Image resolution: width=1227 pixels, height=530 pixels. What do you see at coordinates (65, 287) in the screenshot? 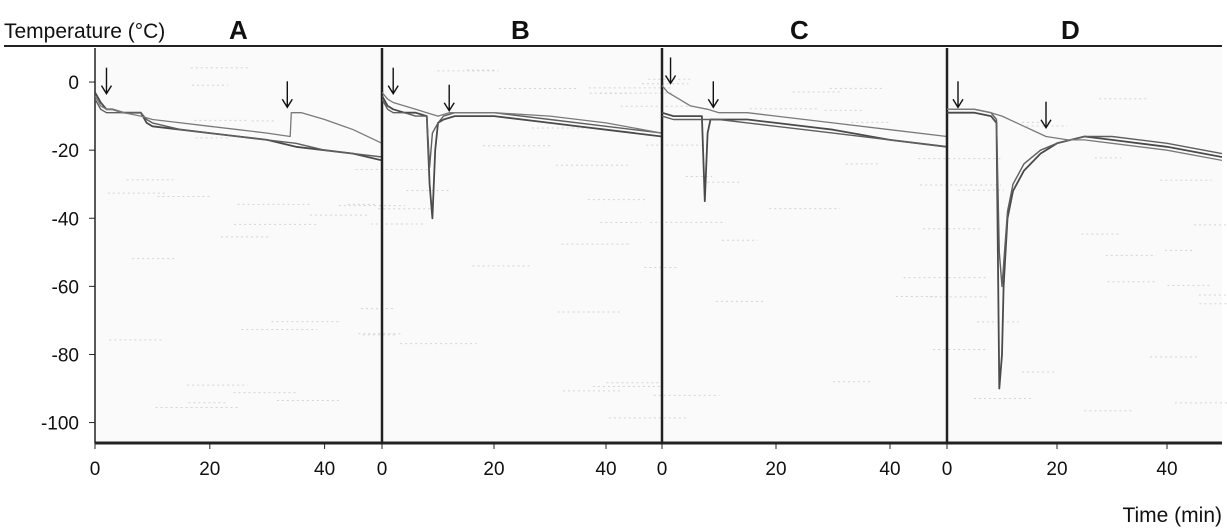
I see `y-tick-label: -60` at bounding box center [65, 287].